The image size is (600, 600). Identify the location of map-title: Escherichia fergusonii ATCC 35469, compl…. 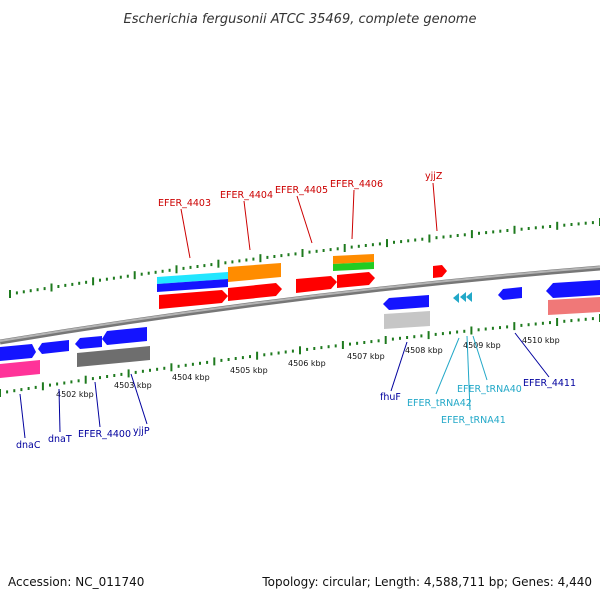
(300, 19).